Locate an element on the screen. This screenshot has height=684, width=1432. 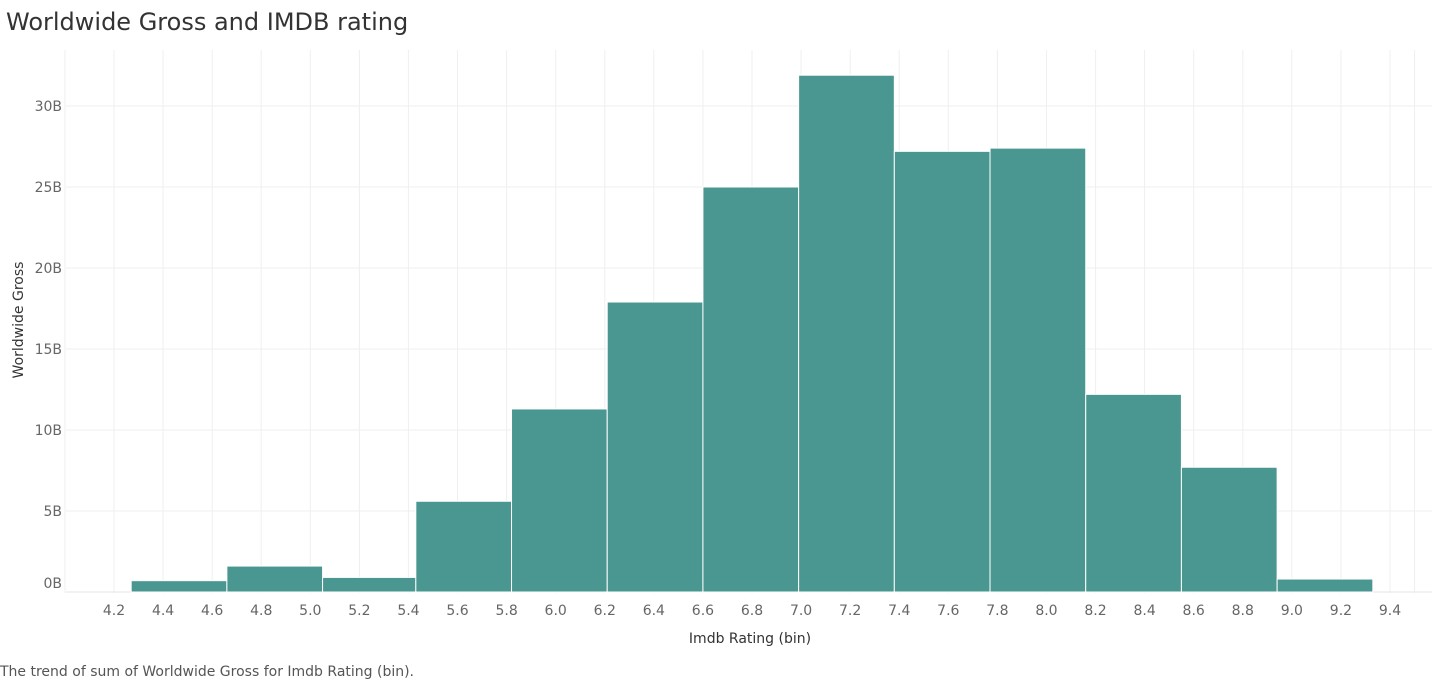
x-tick-label: 6.6 is located at coordinates (703, 611).